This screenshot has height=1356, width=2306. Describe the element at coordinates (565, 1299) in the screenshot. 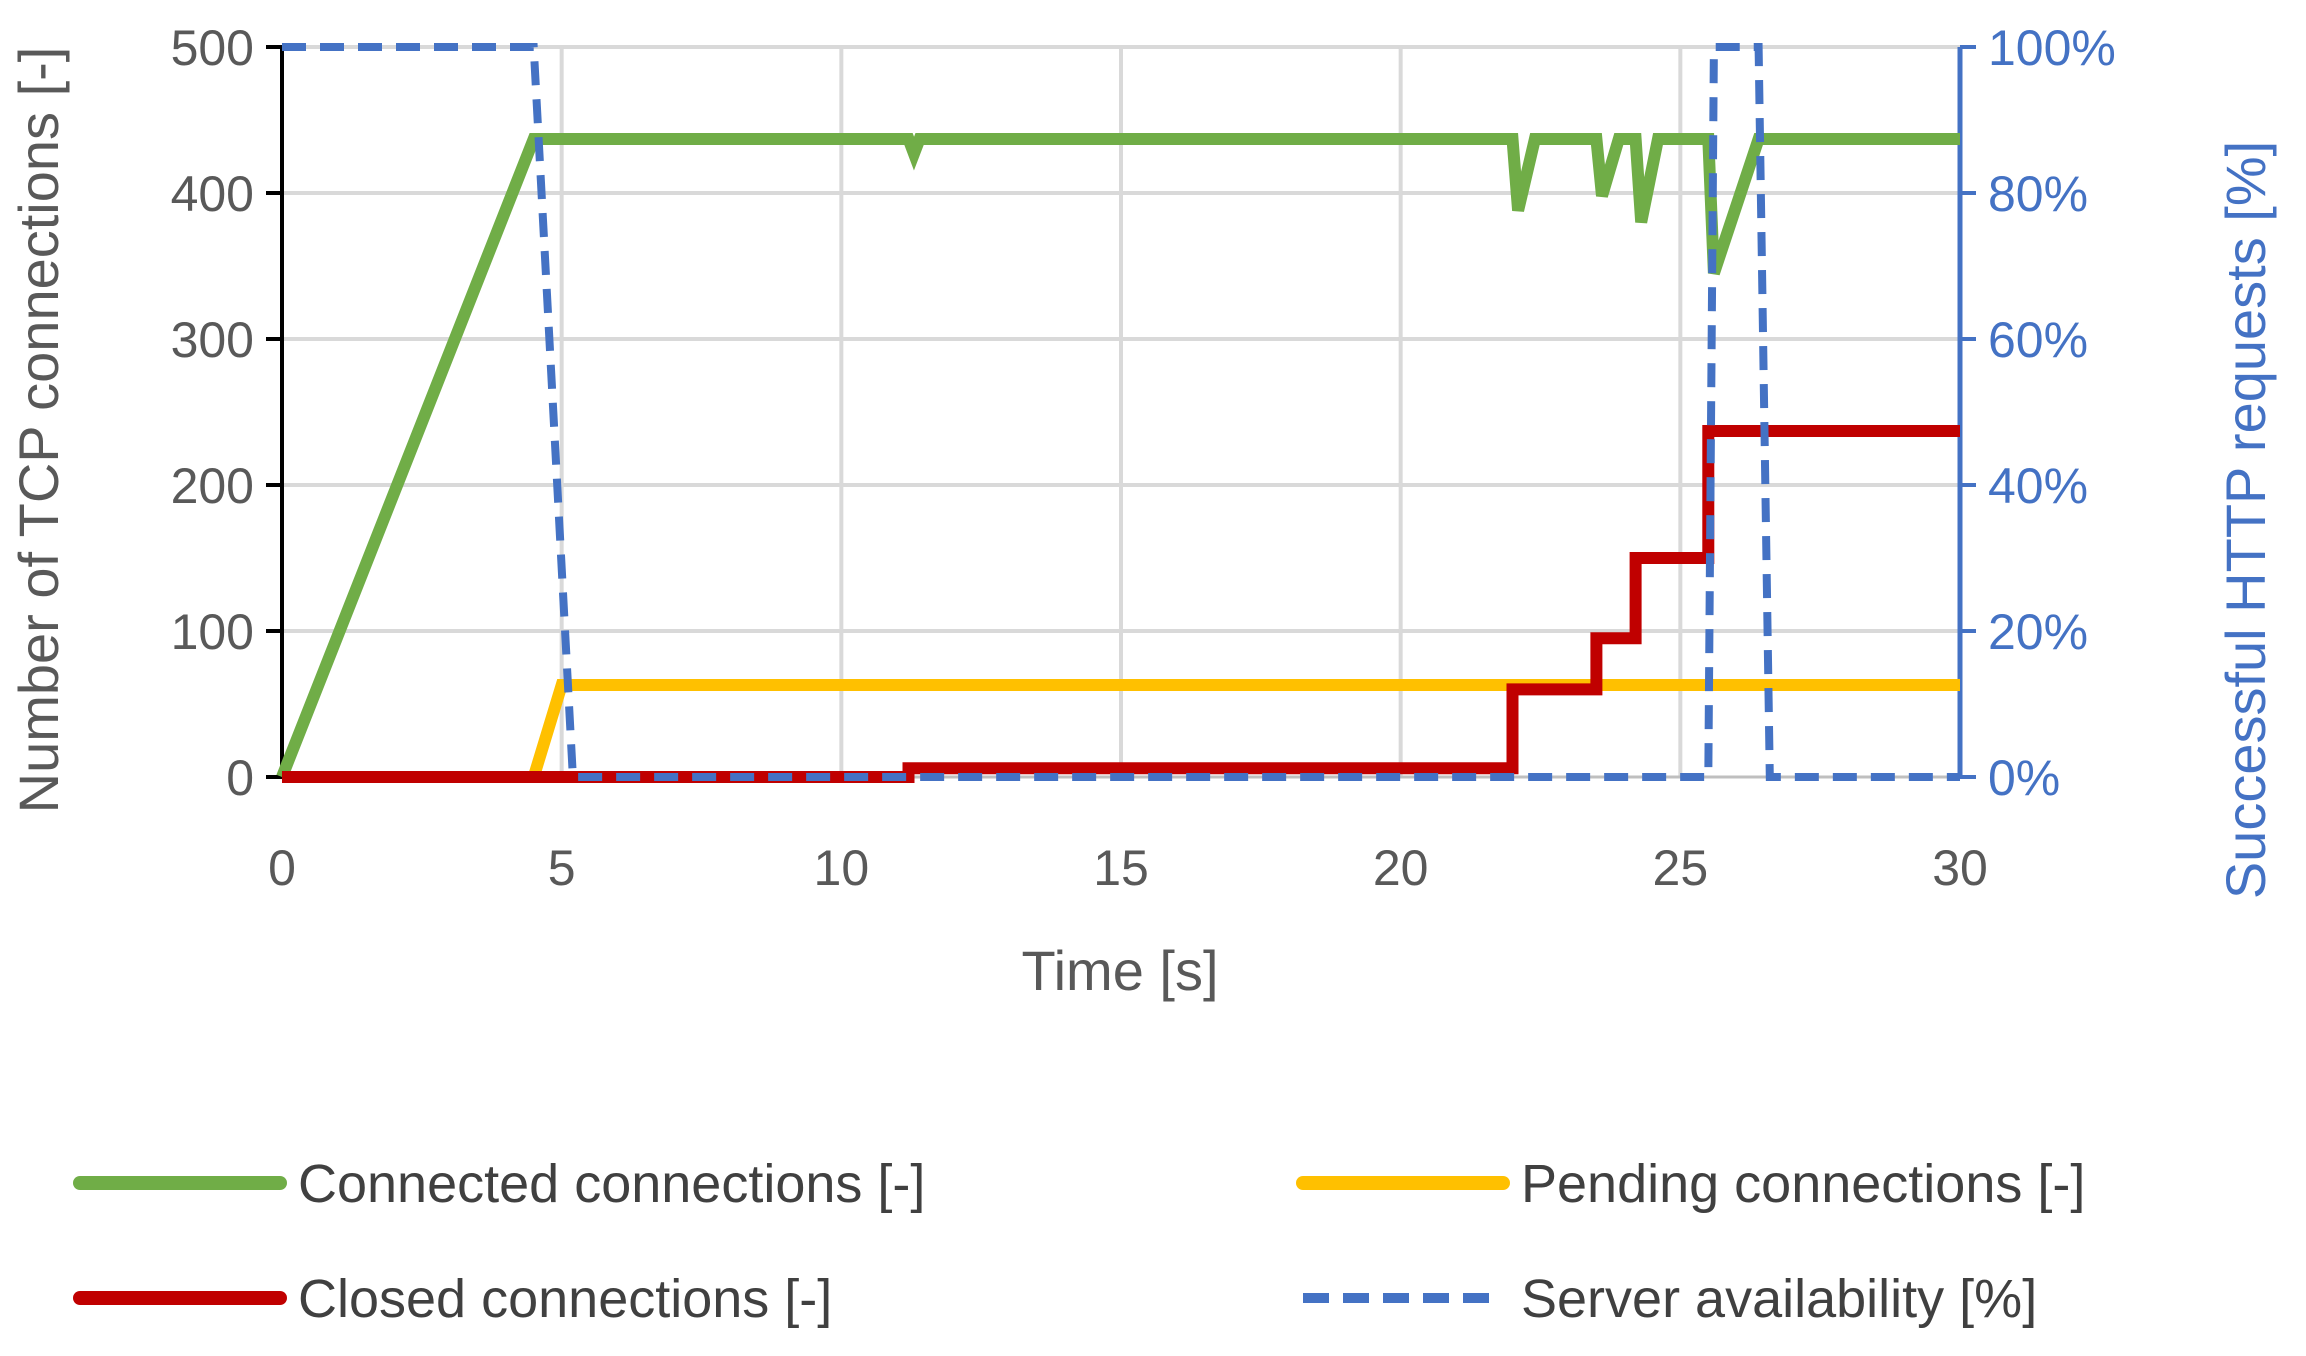

I see `legend-label: Closed connections [-]` at that location.